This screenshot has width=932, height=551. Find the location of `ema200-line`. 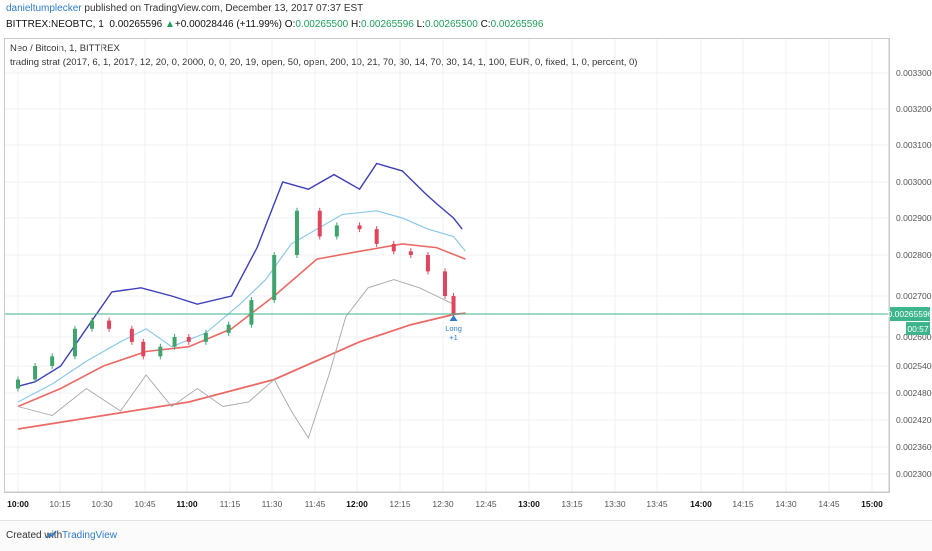

ema200-line is located at coordinates (241, 371).